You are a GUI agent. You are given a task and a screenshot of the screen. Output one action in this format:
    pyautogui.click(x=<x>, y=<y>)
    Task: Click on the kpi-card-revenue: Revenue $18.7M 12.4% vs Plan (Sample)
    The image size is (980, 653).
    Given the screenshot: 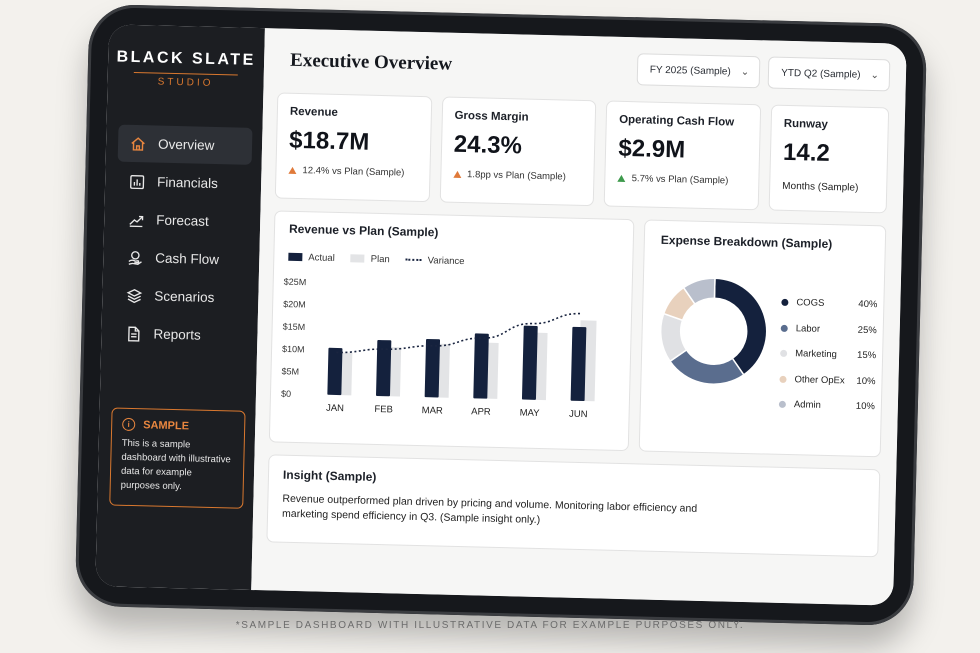 What is the action you would take?
    pyautogui.click(x=353, y=147)
    